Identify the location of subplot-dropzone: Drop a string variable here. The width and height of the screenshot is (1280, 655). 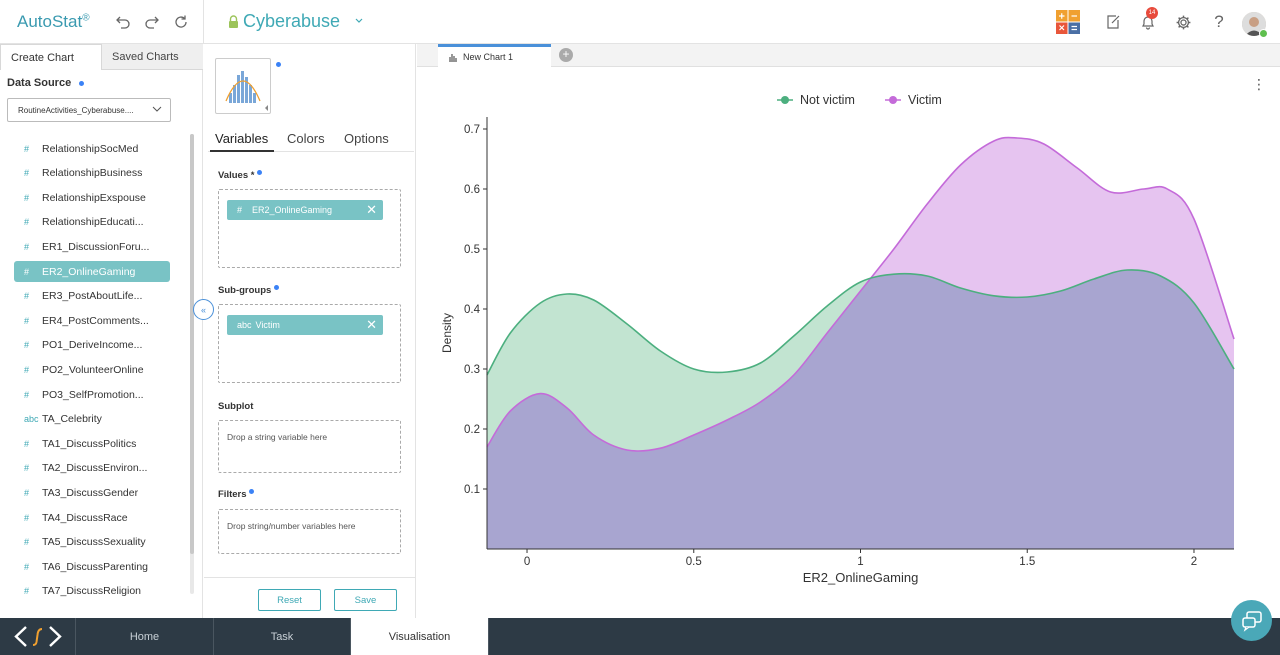
(309, 446).